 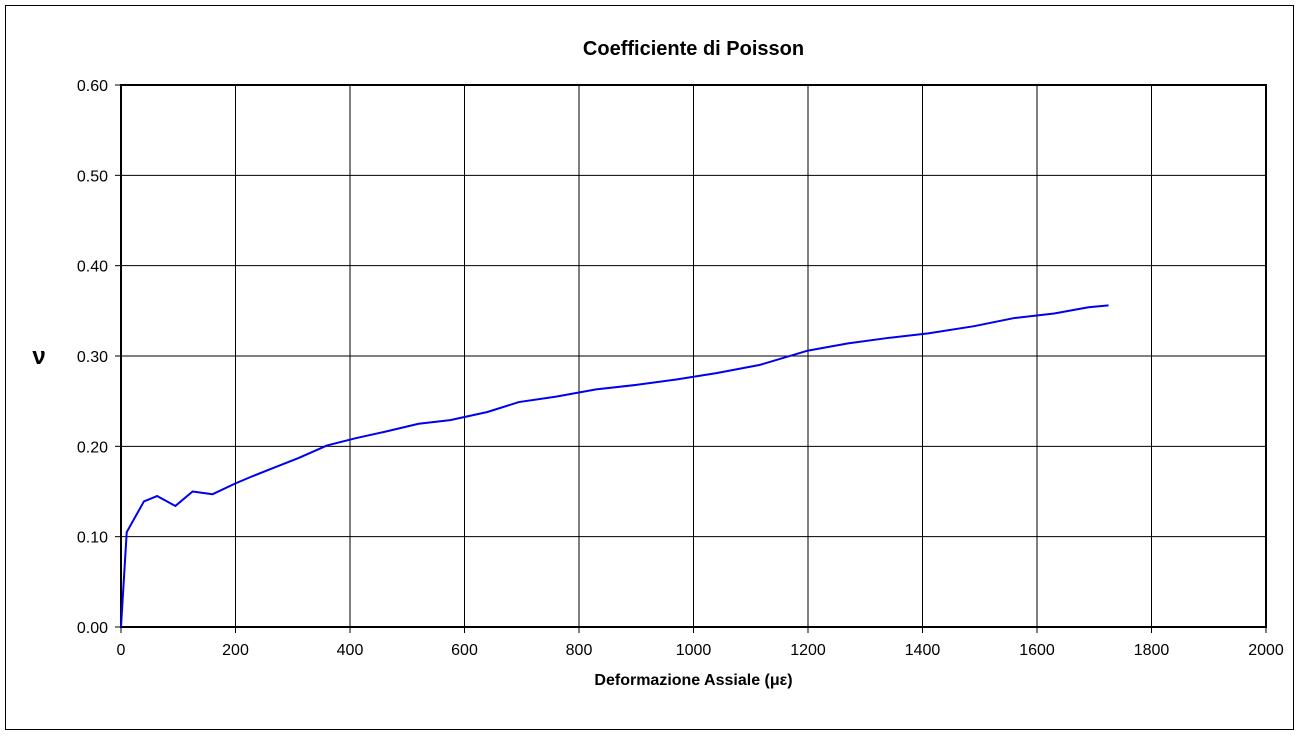 I want to click on x-tick-label: 2000, so click(x=1266, y=650).